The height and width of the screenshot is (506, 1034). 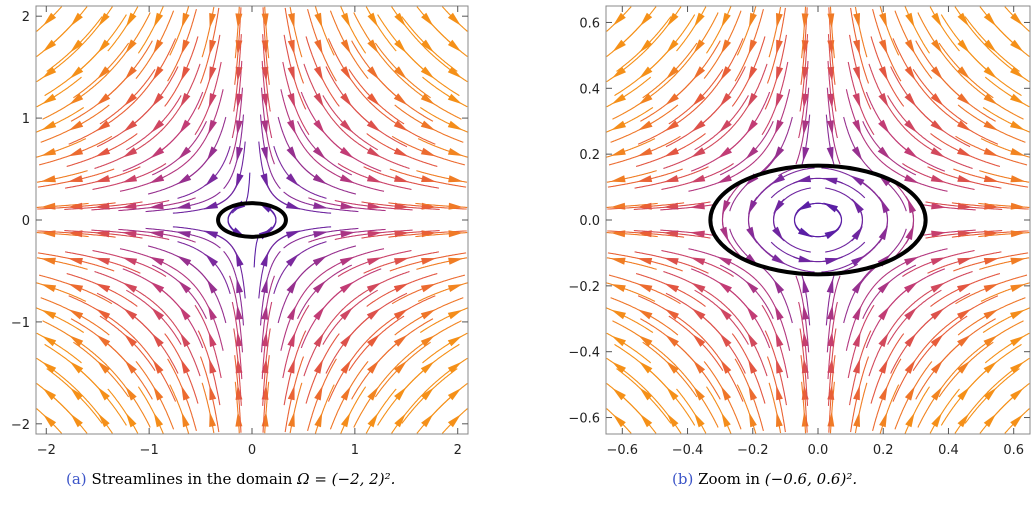 What do you see at coordinates (20, 425) in the screenshot?
I see `y-tick-label: −2` at bounding box center [20, 425].